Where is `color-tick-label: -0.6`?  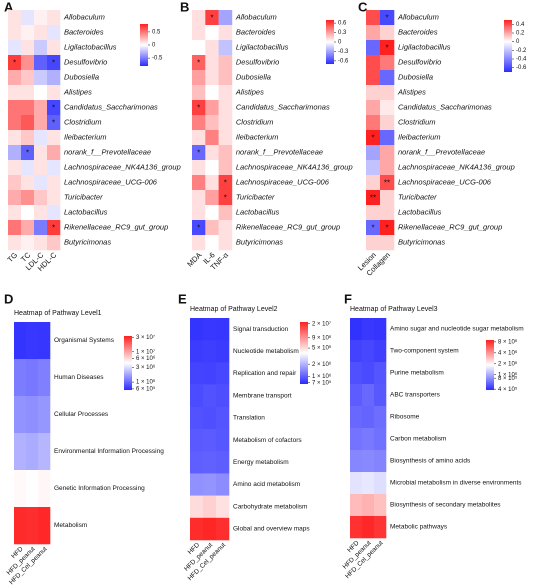 color-tick-label: -0.6 is located at coordinates (521, 68).